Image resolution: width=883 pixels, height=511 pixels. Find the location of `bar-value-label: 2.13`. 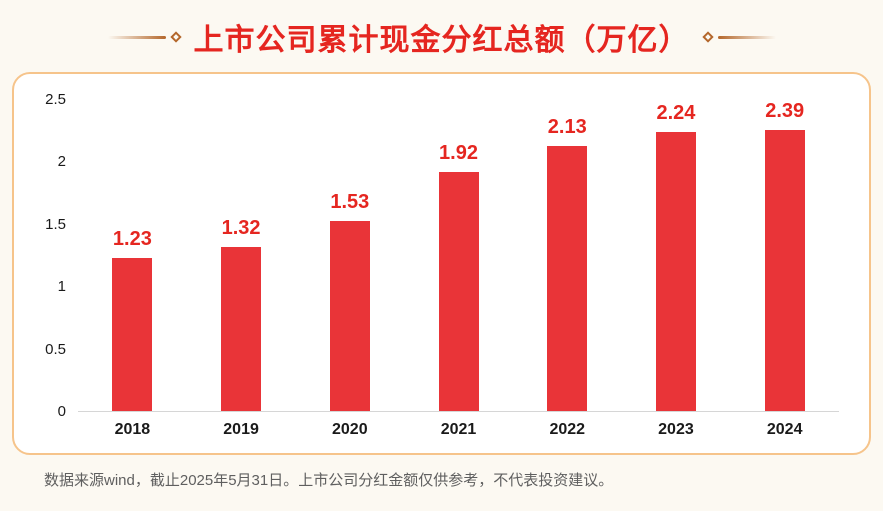

bar-value-label: 2.13 is located at coordinates (567, 127).